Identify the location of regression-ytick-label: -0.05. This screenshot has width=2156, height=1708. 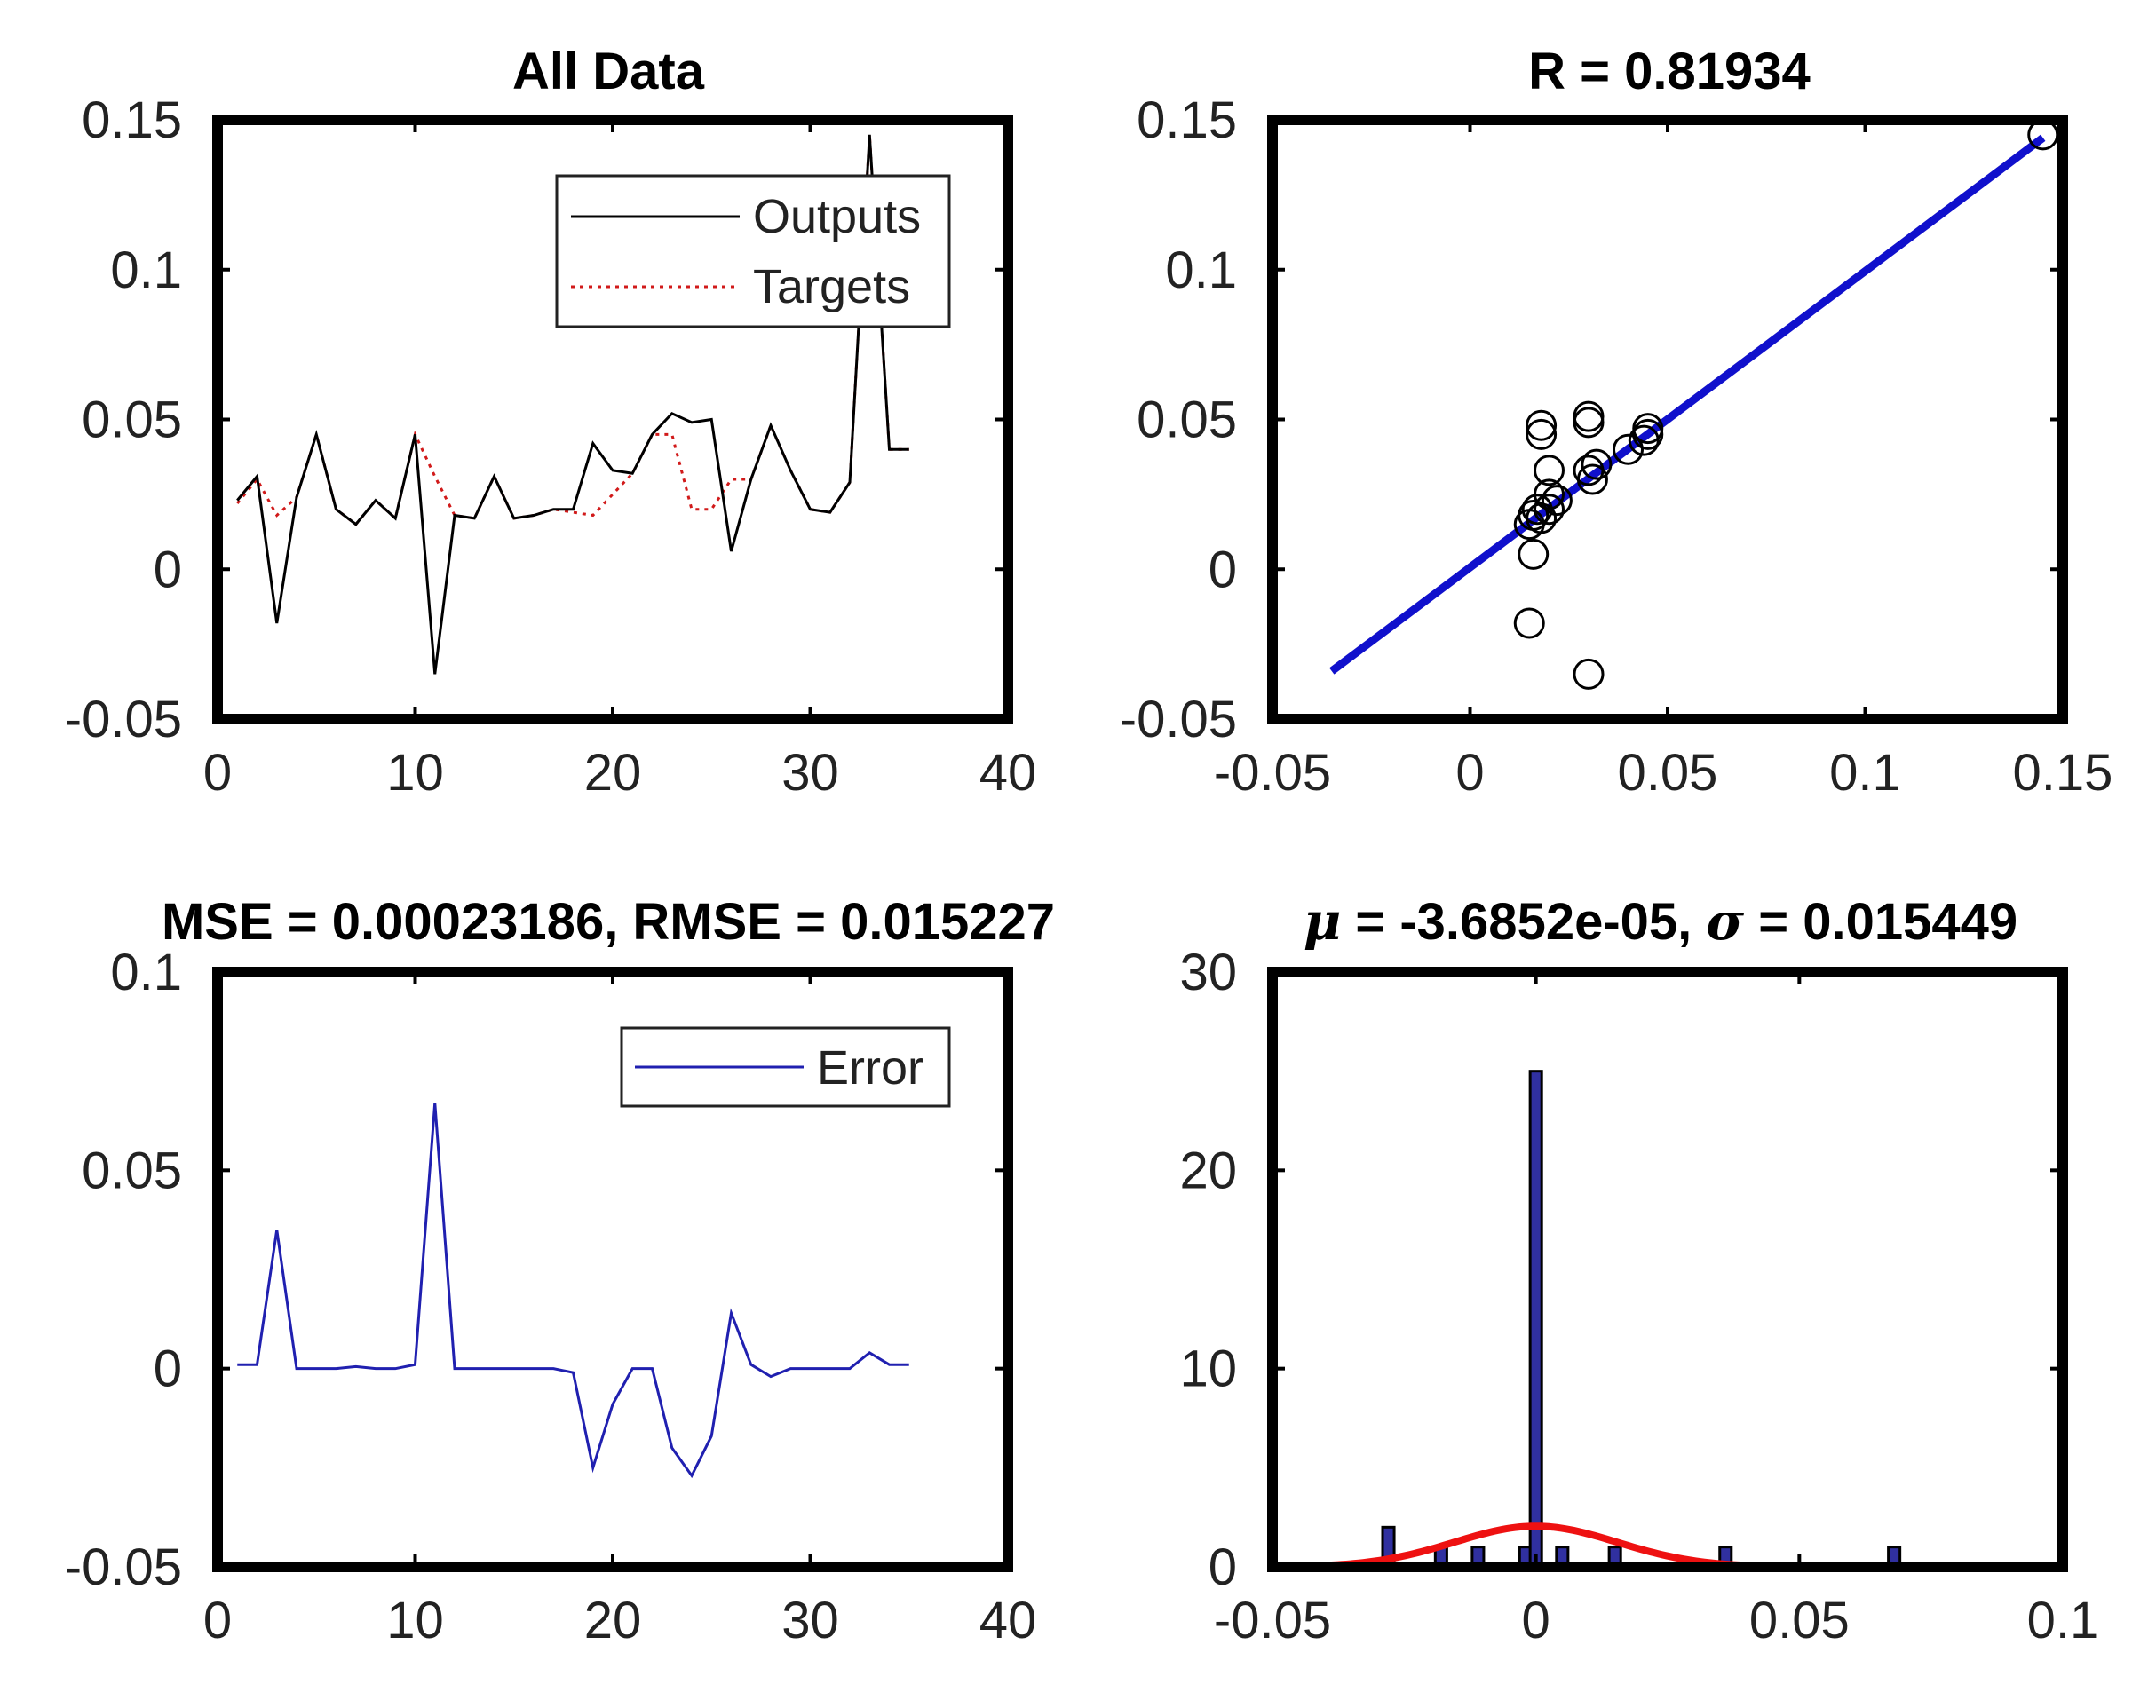
(1178, 719).